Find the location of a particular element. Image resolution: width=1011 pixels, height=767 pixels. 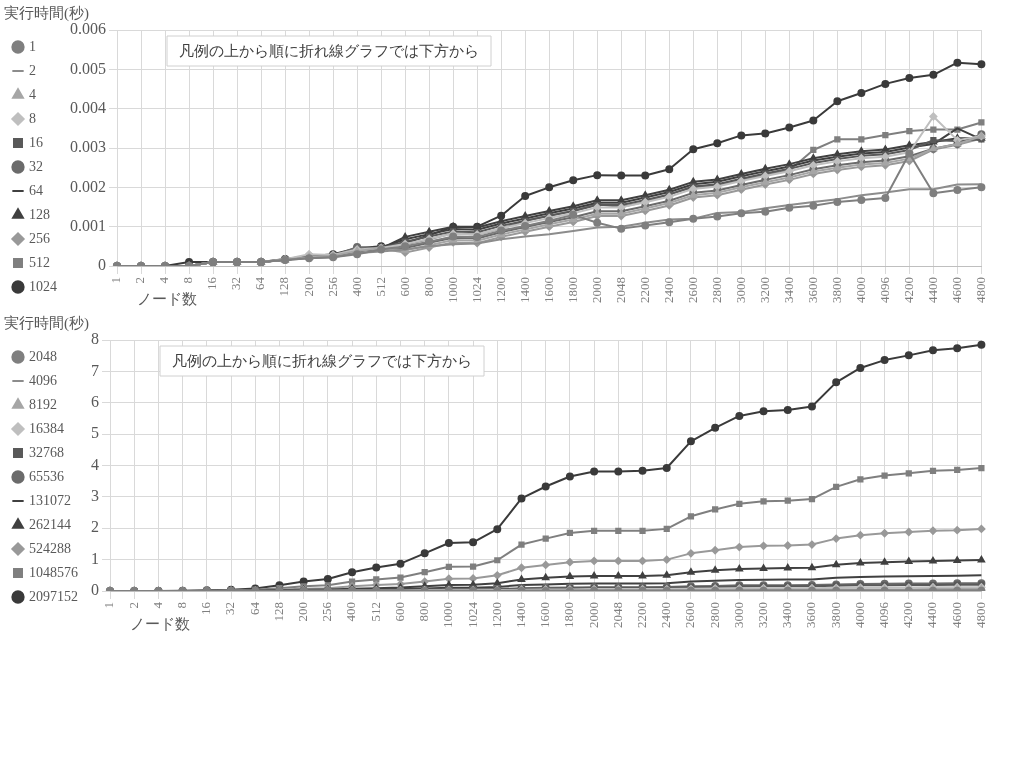

y-tick-label: 0.003 is located at coordinates (88, 147).